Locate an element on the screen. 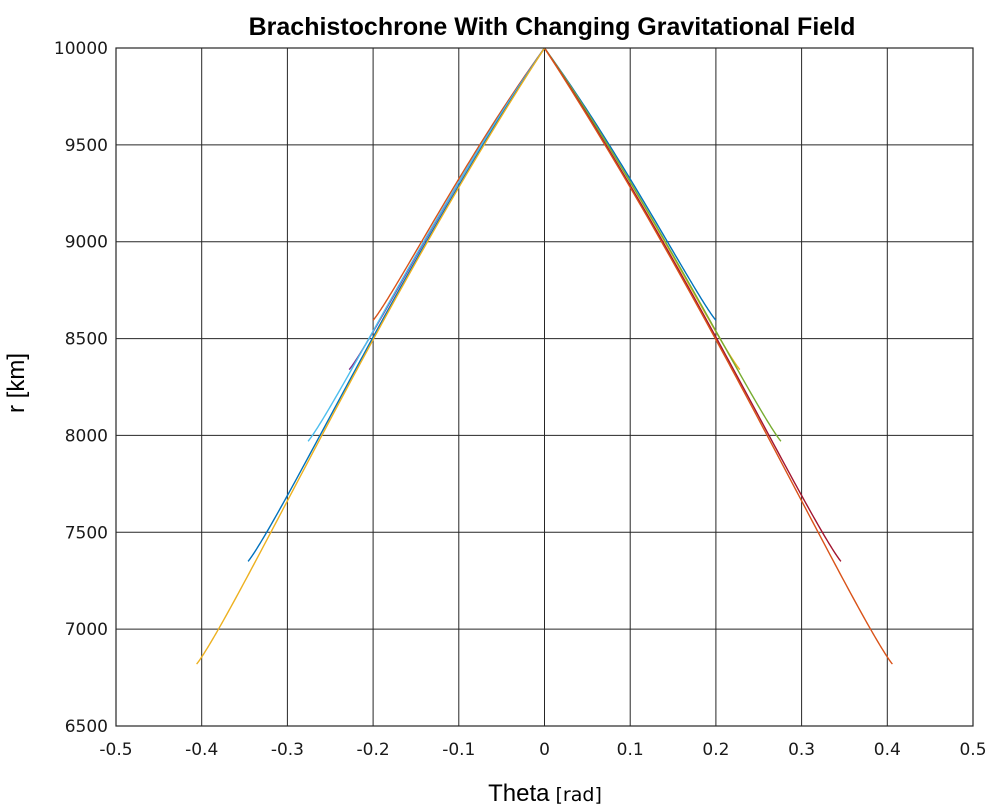 This screenshot has width=997, height=811. x-axis-label: Theta [rad] is located at coordinates (545, 793).